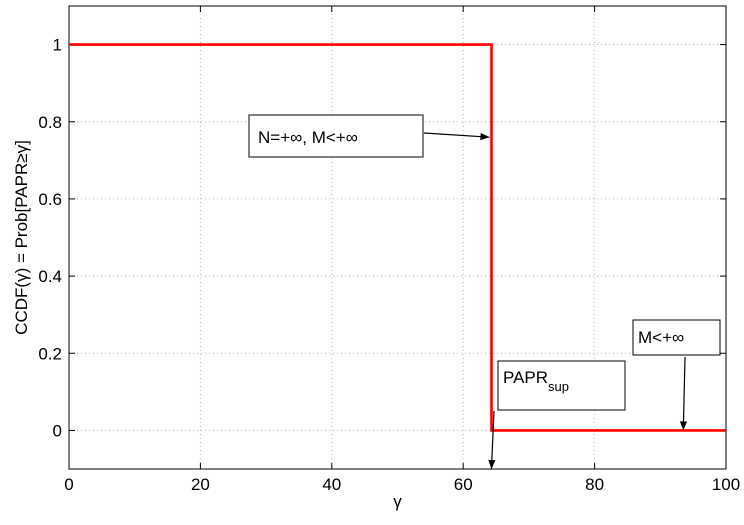 This screenshot has width=744, height=525. Describe the element at coordinates (397, 501) in the screenshot. I see `x-axis-label: γ` at that location.